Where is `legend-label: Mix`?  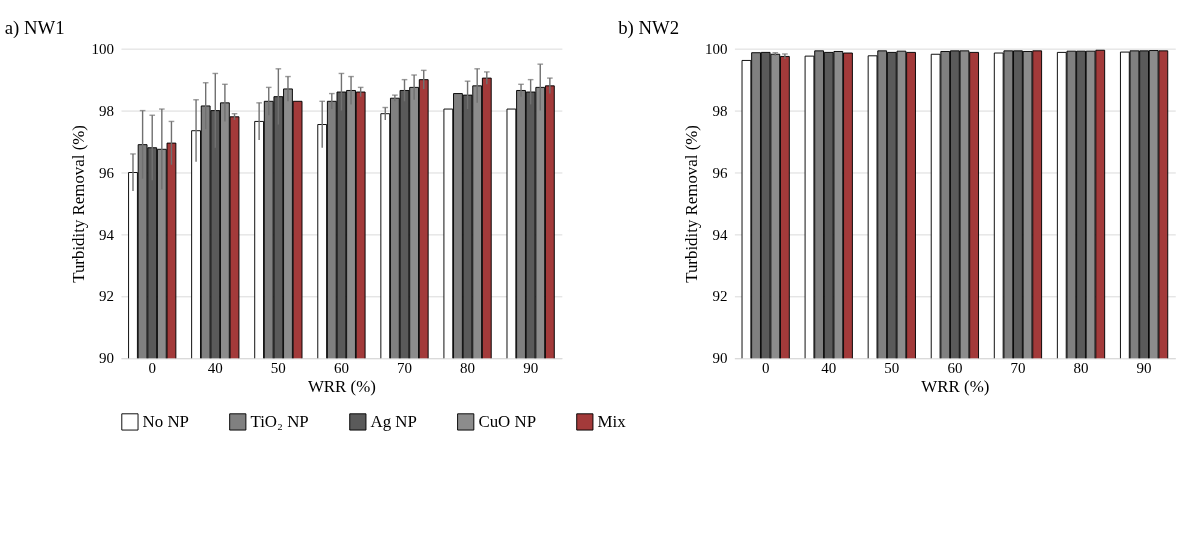 legend-label: Mix is located at coordinates (612, 421).